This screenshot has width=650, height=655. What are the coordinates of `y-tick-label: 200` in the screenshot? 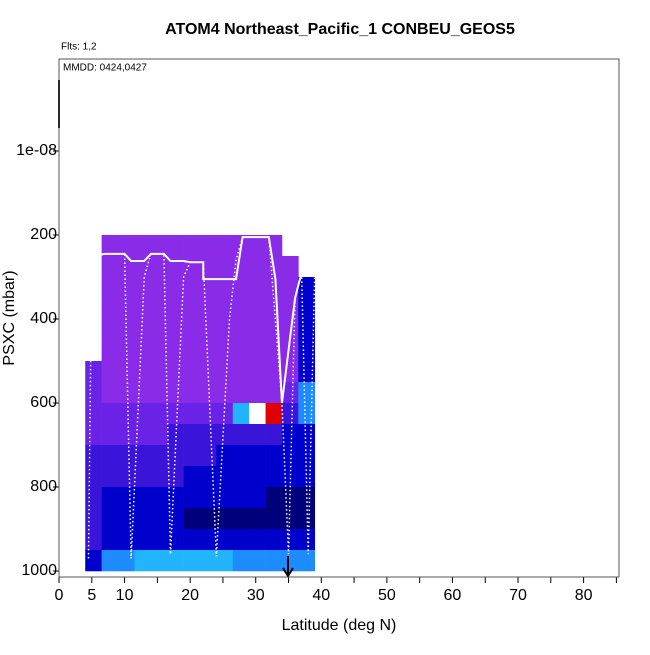 It's located at (43, 234).